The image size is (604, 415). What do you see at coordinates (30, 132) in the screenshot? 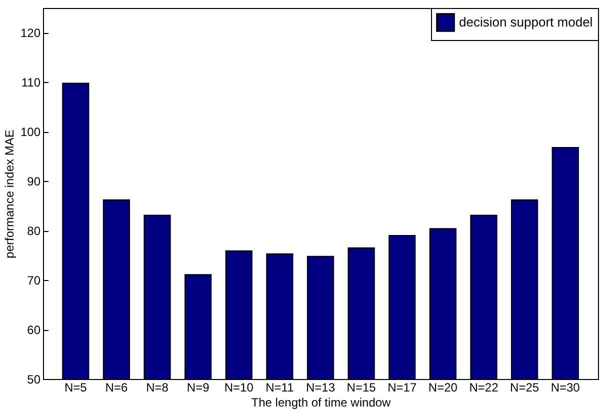
I see `y-tick-label: 100` at bounding box center [30, 132].